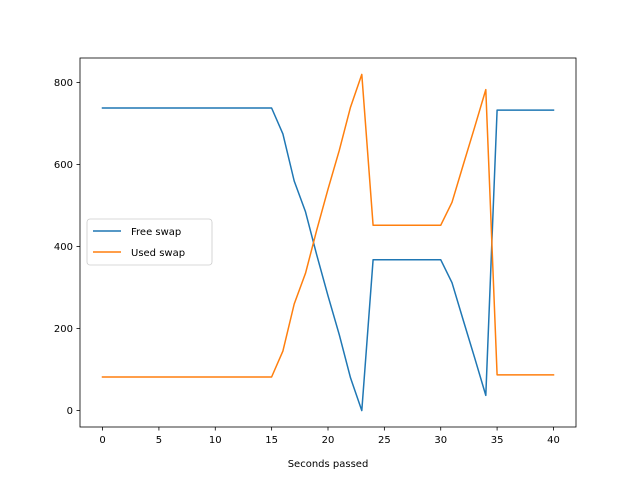 This screenshot has height=480, width=640. Describe the element at coordinates (63, 165) in the screenshot. I see `y-tick-label-600: 600` at that location.